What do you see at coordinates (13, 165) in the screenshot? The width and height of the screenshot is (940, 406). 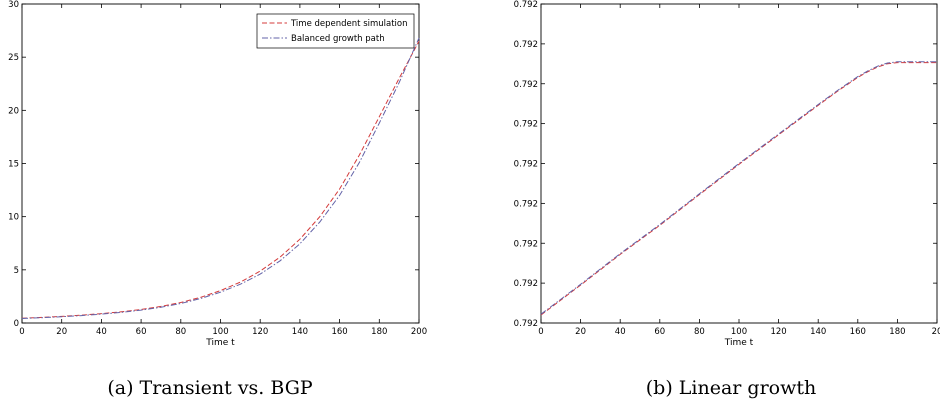 I see `y-tick-label: 15` at bounding box center [13, 165].